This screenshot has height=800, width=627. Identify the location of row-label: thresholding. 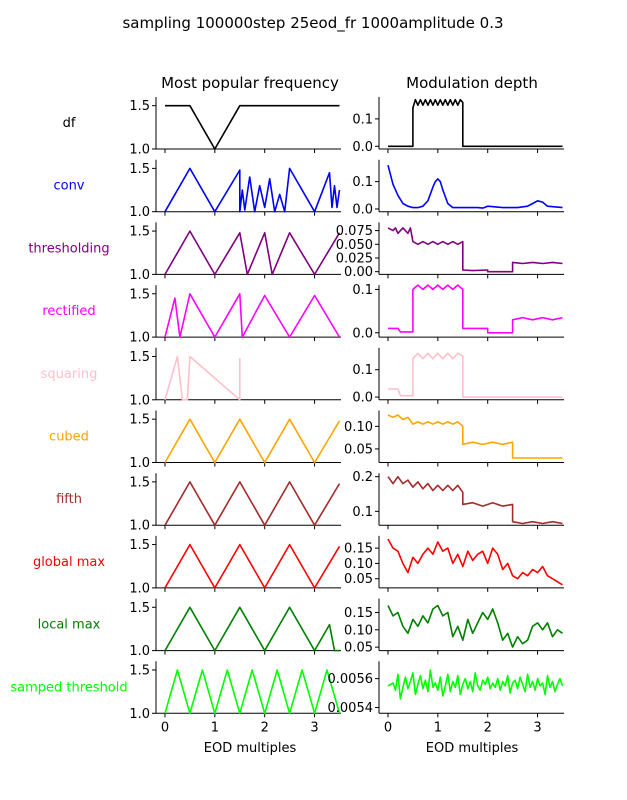
(68, 248).